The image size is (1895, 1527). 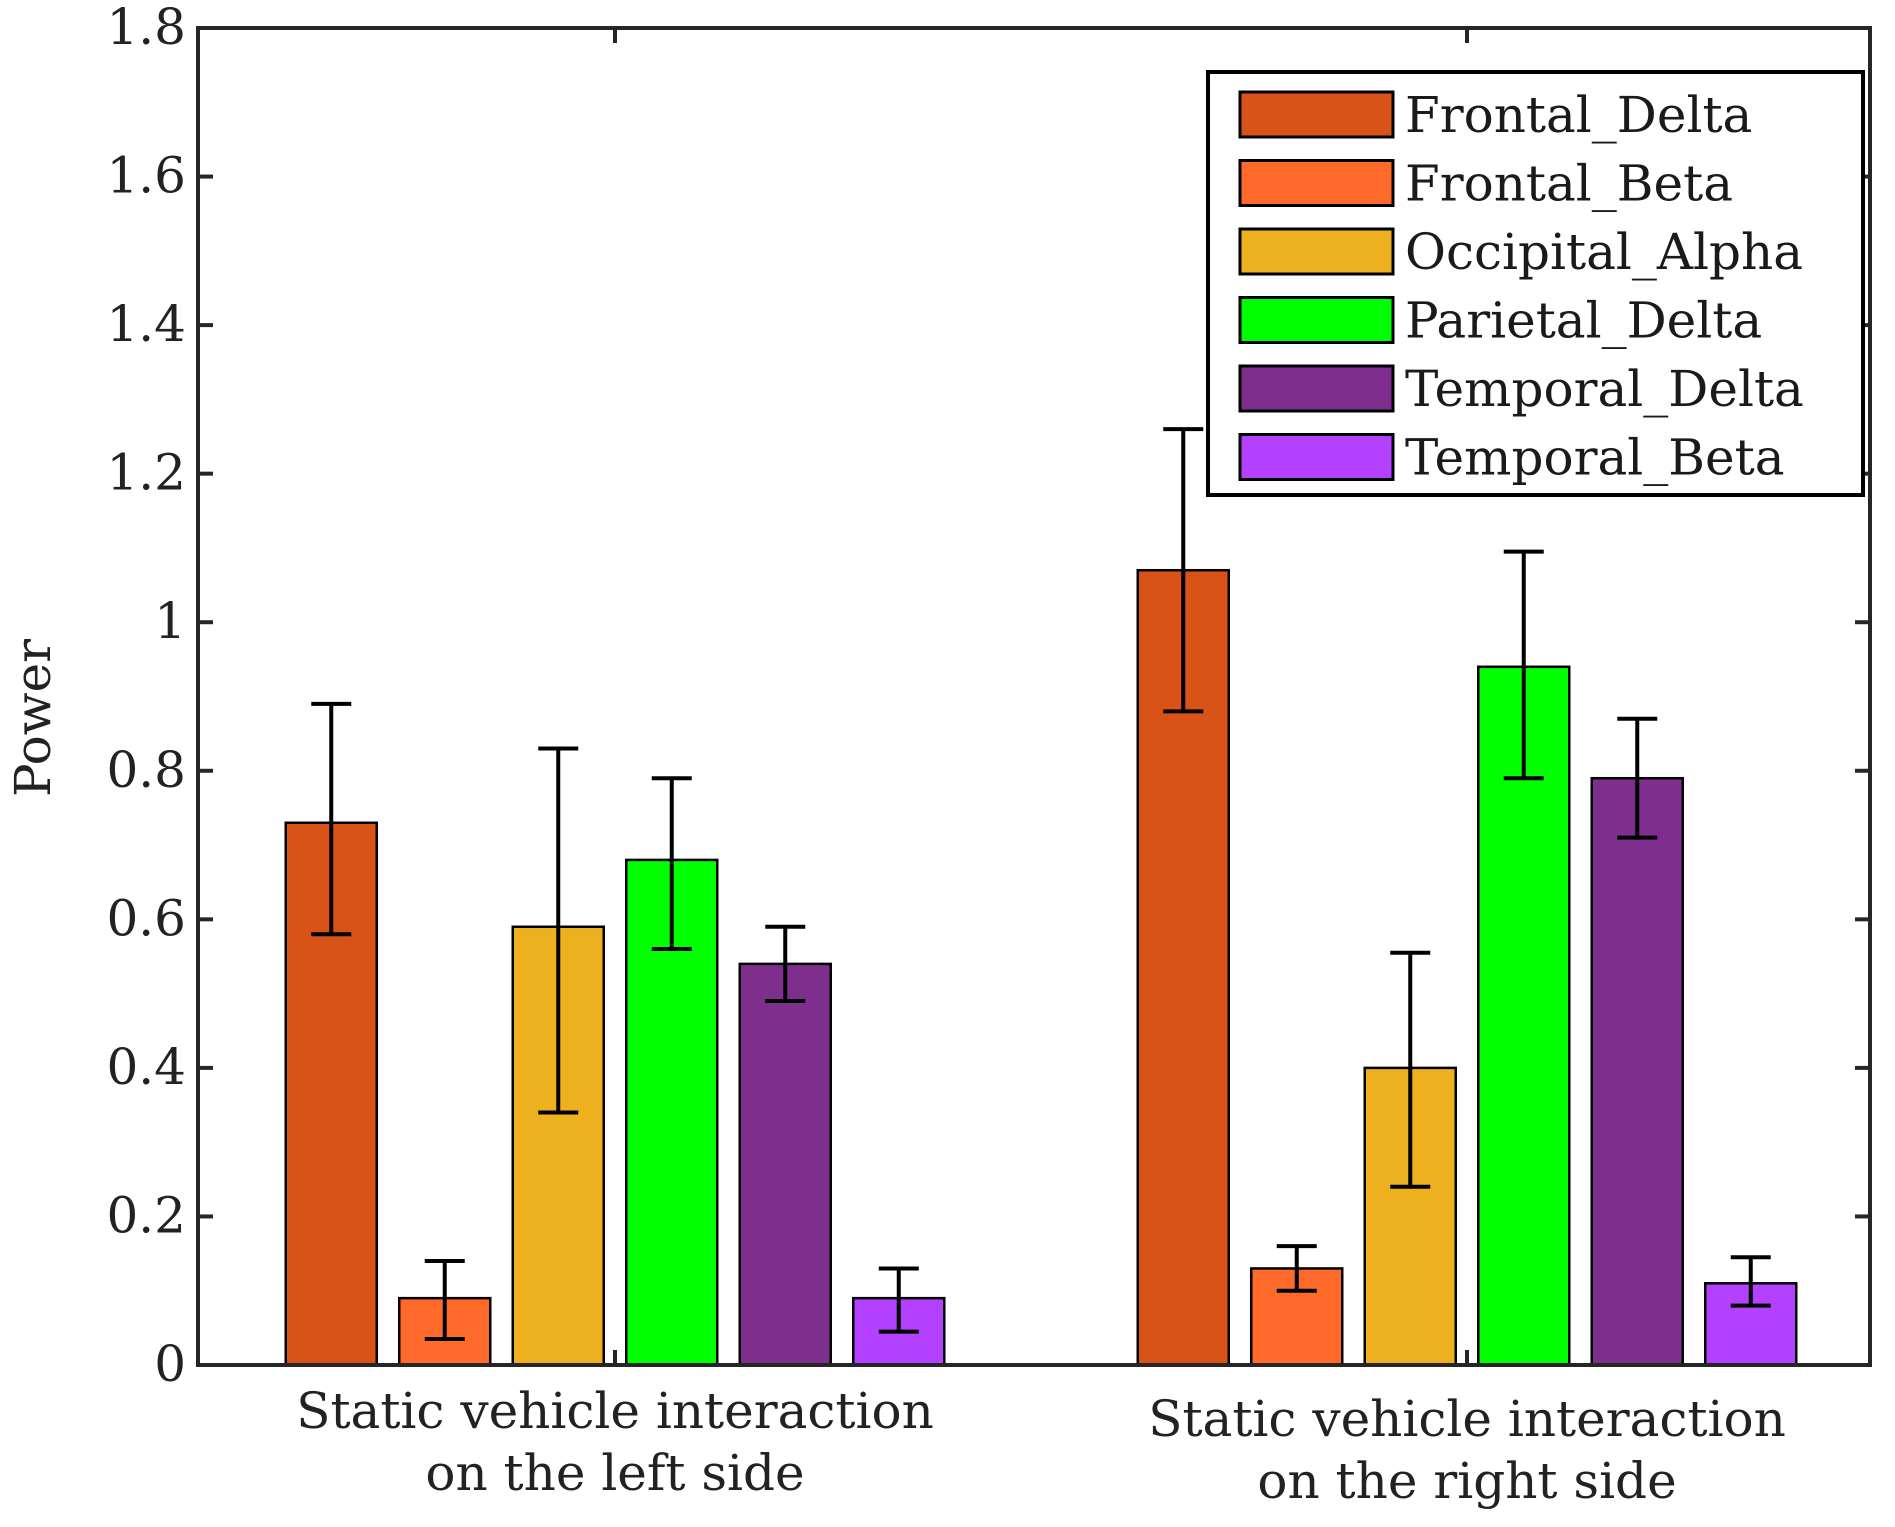 What do you see at coordinates (1604, 389) in the screenshot?
I see `legend-label: Temporal_Delta` at bounding box center [1604, 389].